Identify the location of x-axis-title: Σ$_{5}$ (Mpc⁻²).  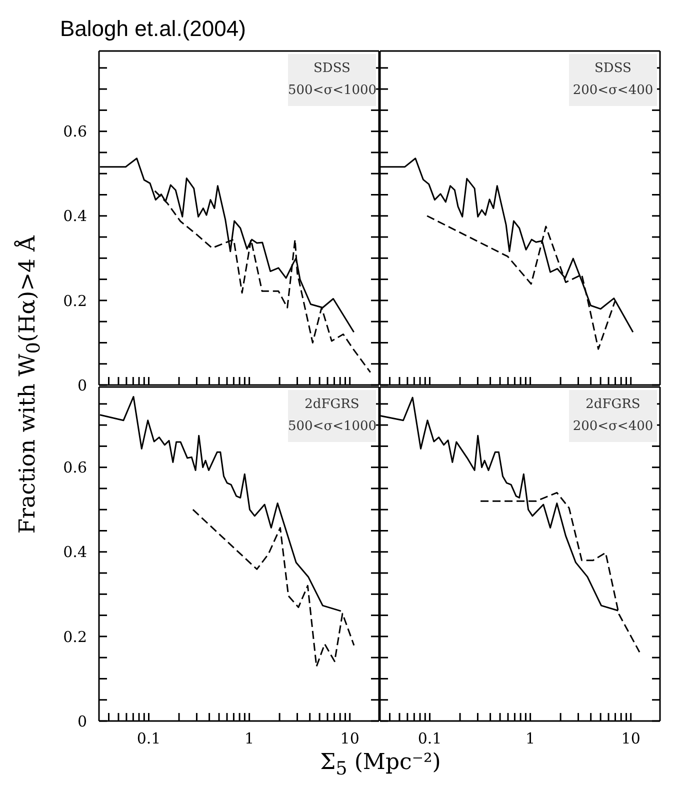
(380, 765).